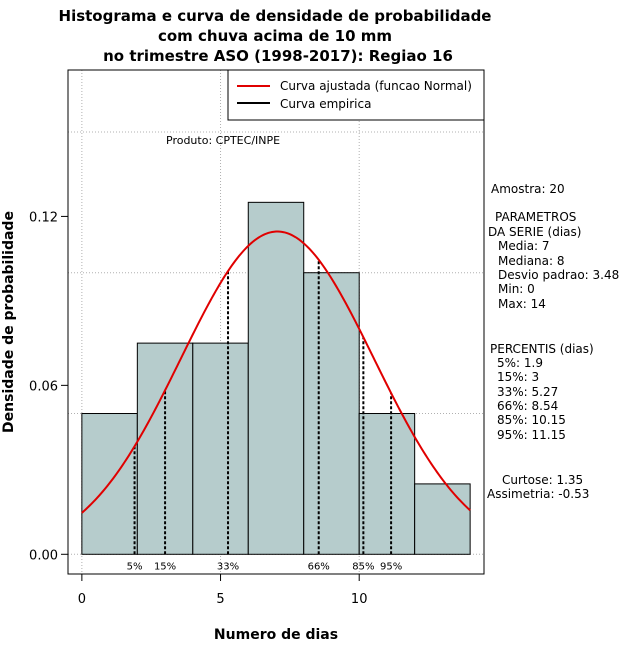 The width and height of the screenshot is (640, 660). What do you see at coordinates (528, 189) in the screenshot?
I see `stat-sample-size: Amostra: 20` at bounding box center [528, 189].